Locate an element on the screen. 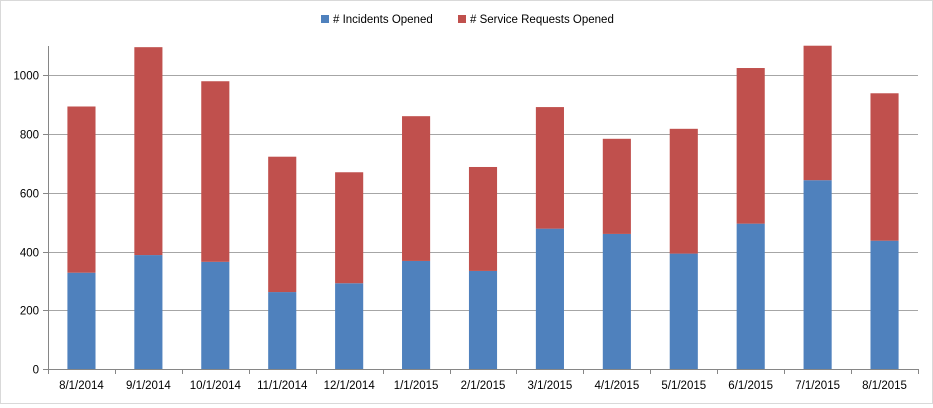 This screenshot has height=408, width=933. x-tick-label: 4/1/2015 is located at coordinates (616, 386).